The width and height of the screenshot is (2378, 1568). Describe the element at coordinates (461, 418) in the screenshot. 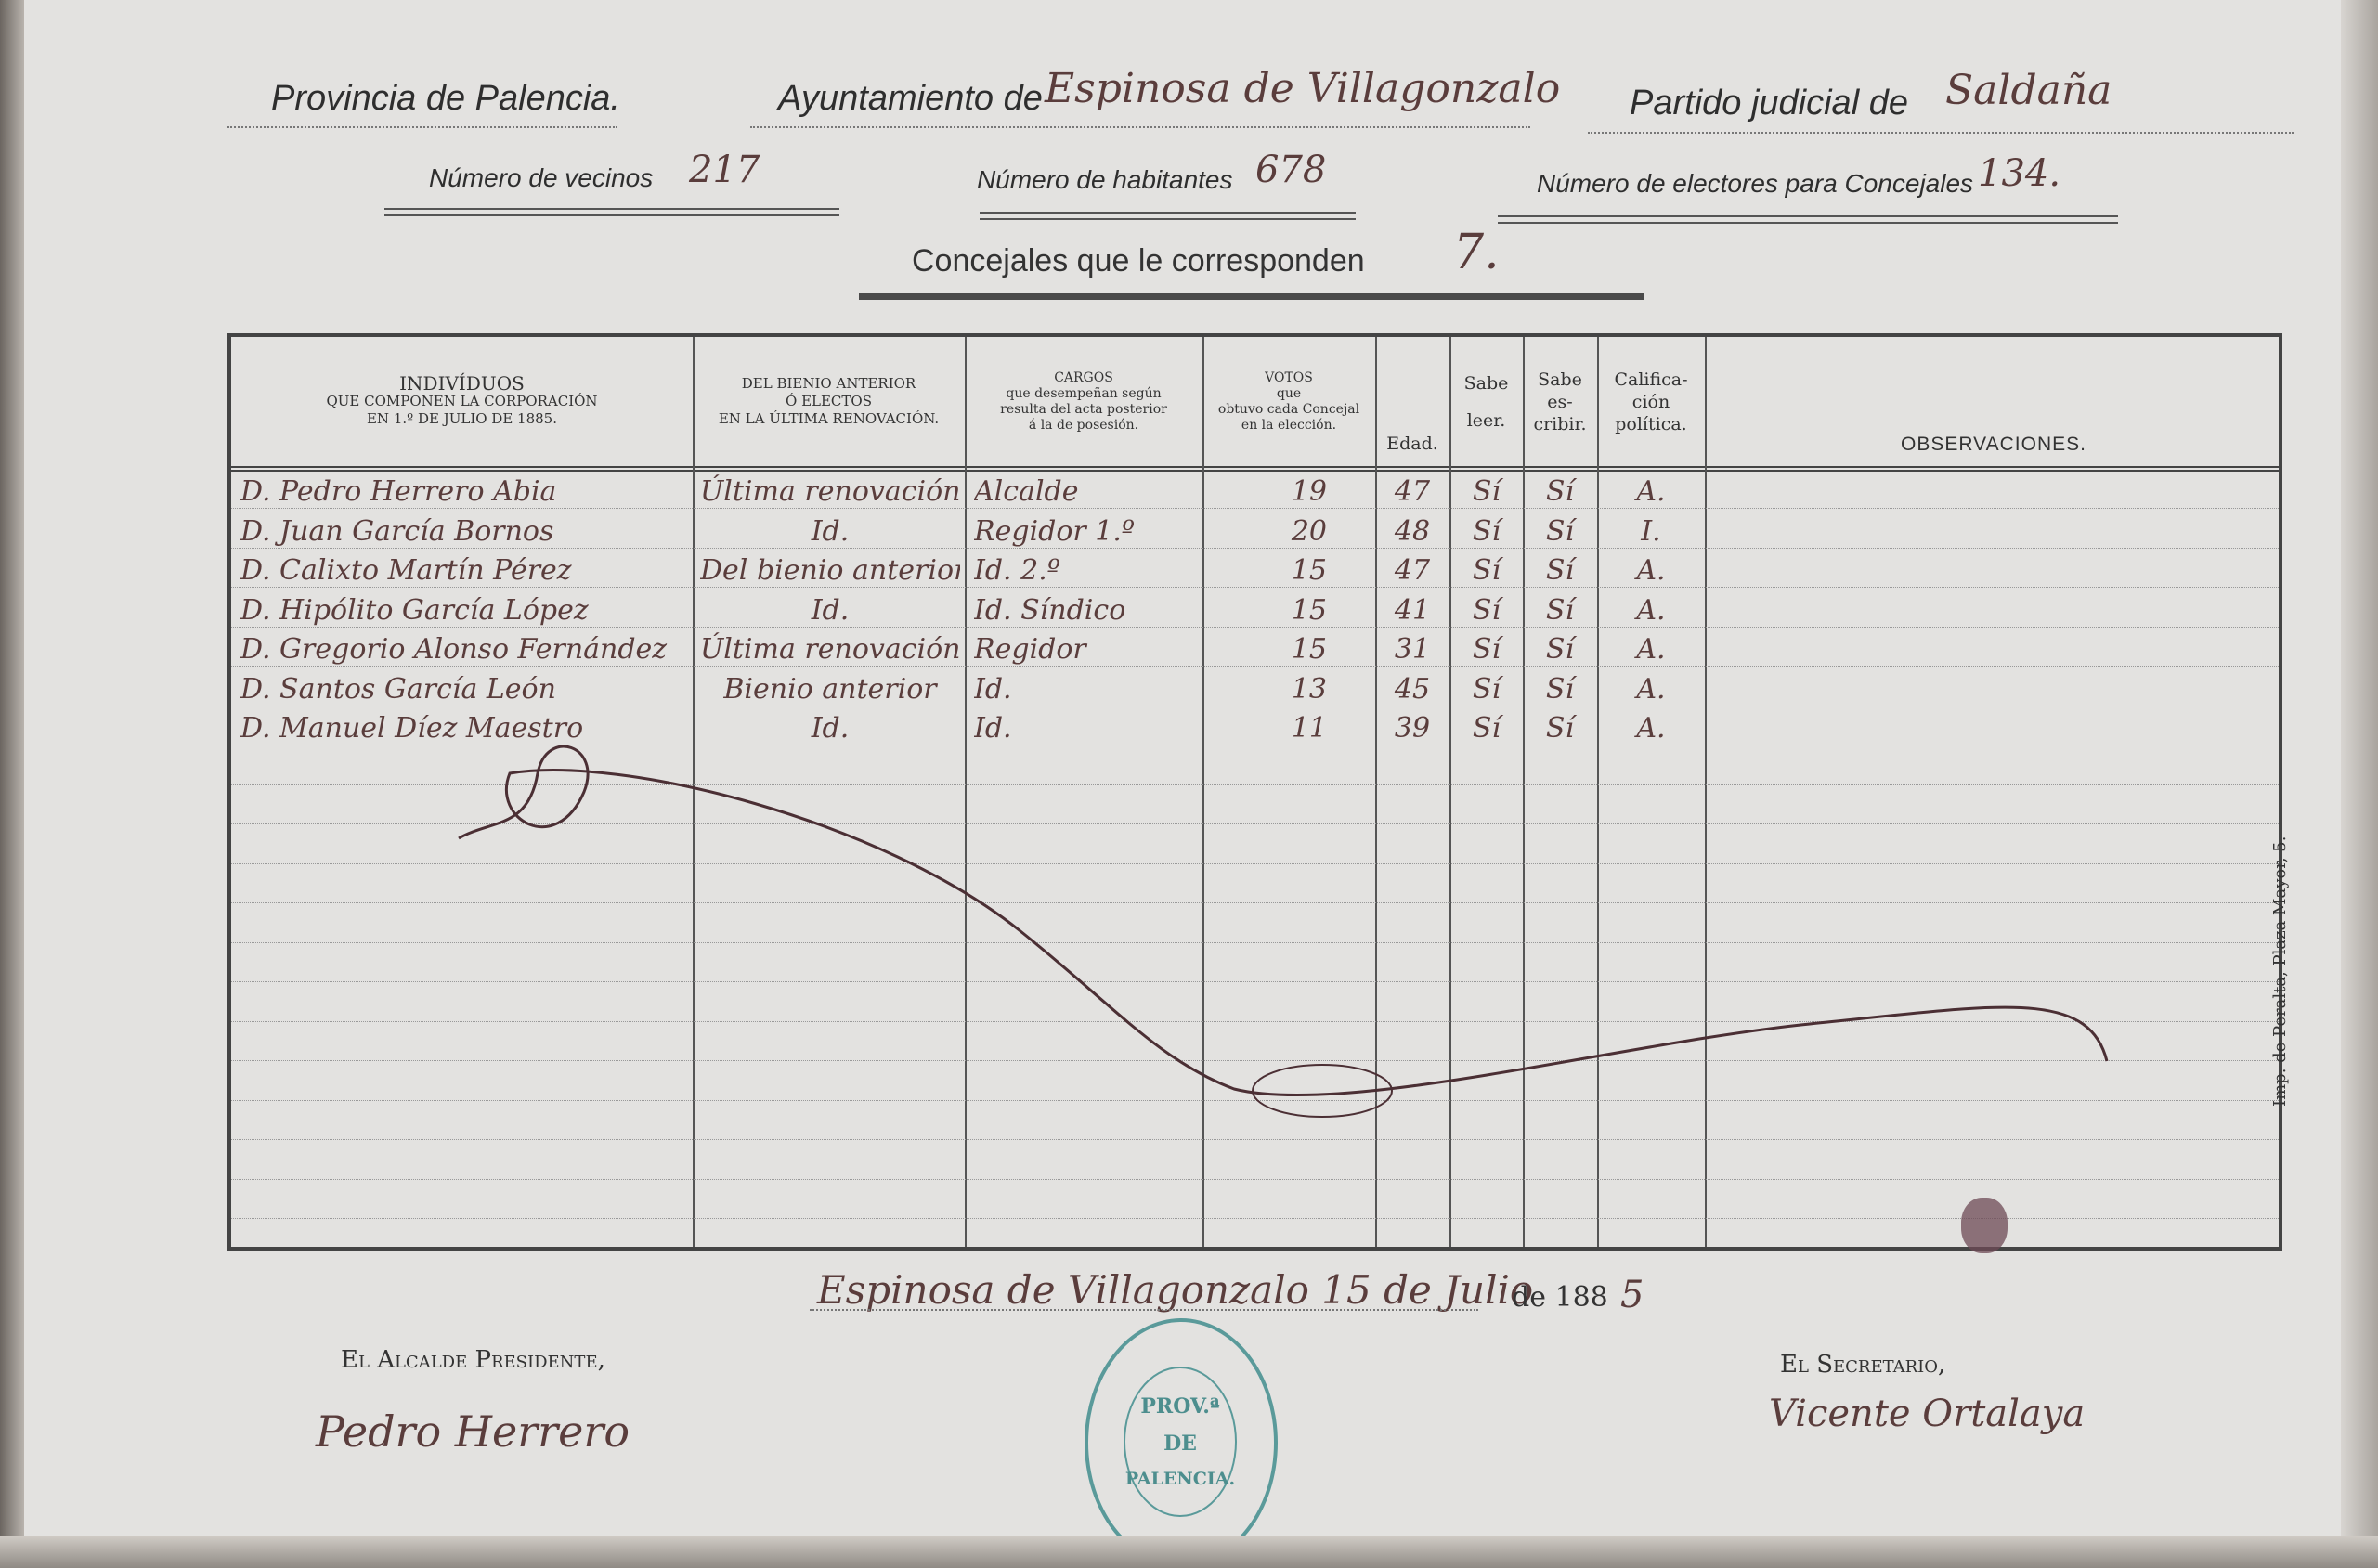

I see `header-text: EN 1.º DE JULIO DE 1885.` at that location.